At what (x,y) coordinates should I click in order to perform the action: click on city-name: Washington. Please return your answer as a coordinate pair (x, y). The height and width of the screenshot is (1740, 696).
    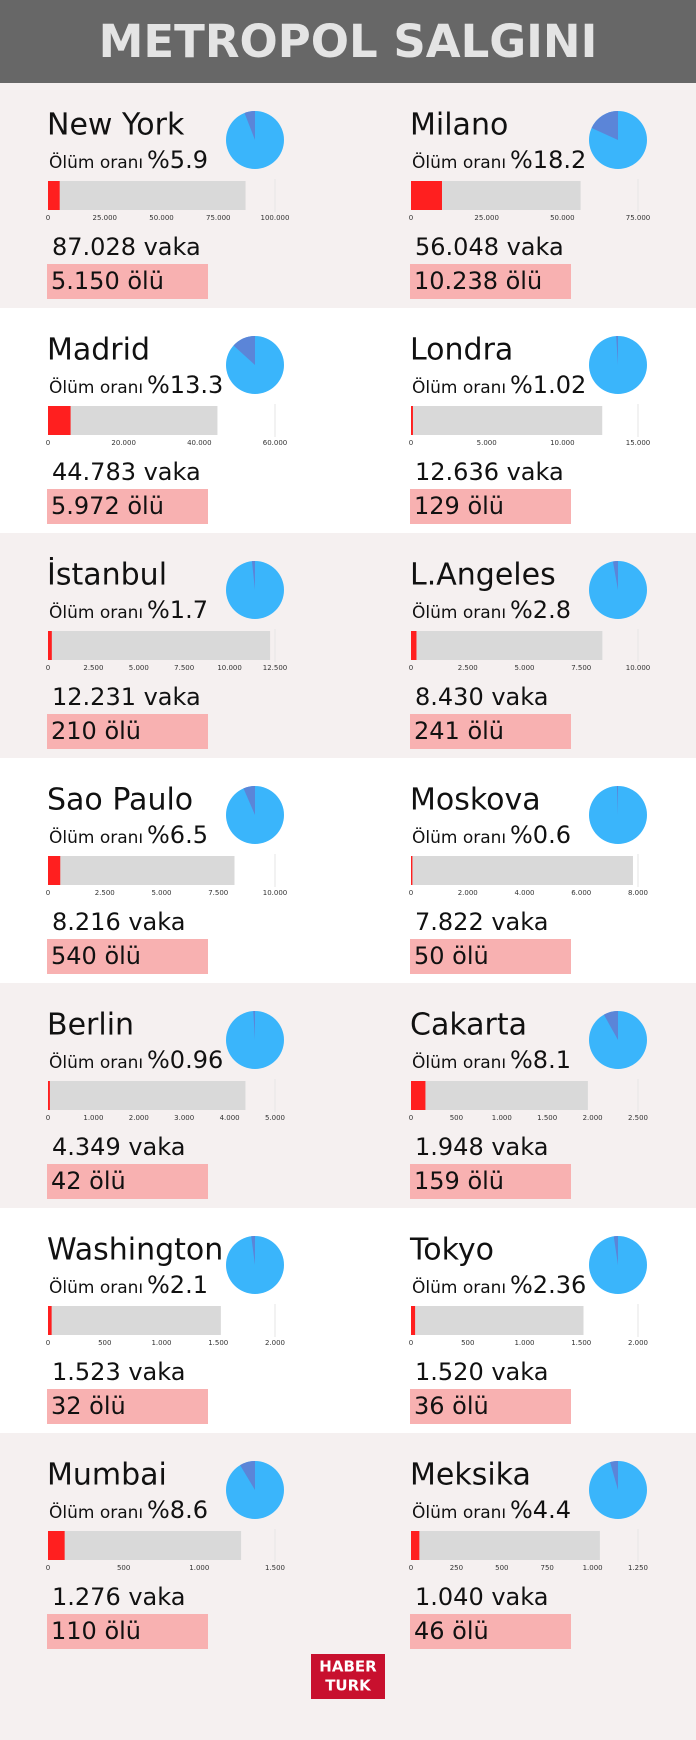
    Looking at the image, I should click on (135, 1250).